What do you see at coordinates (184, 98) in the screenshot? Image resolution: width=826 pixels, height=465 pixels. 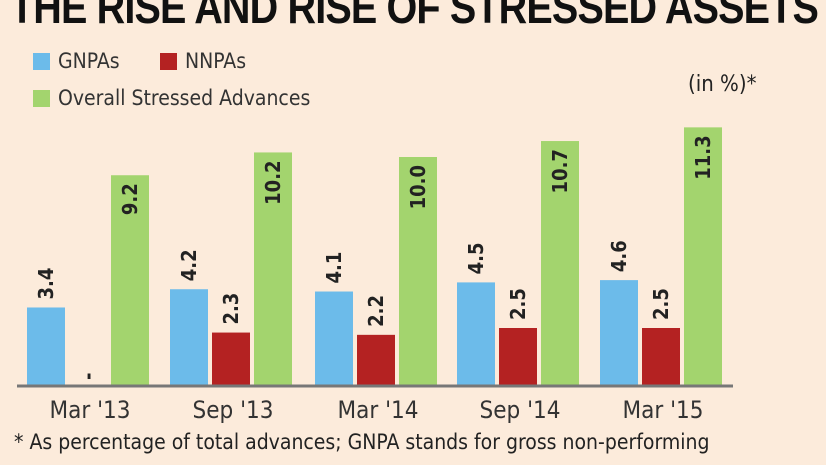 I see `legend-label-stressed: Overall Stressed Advances` at bounding box center [184, 98].